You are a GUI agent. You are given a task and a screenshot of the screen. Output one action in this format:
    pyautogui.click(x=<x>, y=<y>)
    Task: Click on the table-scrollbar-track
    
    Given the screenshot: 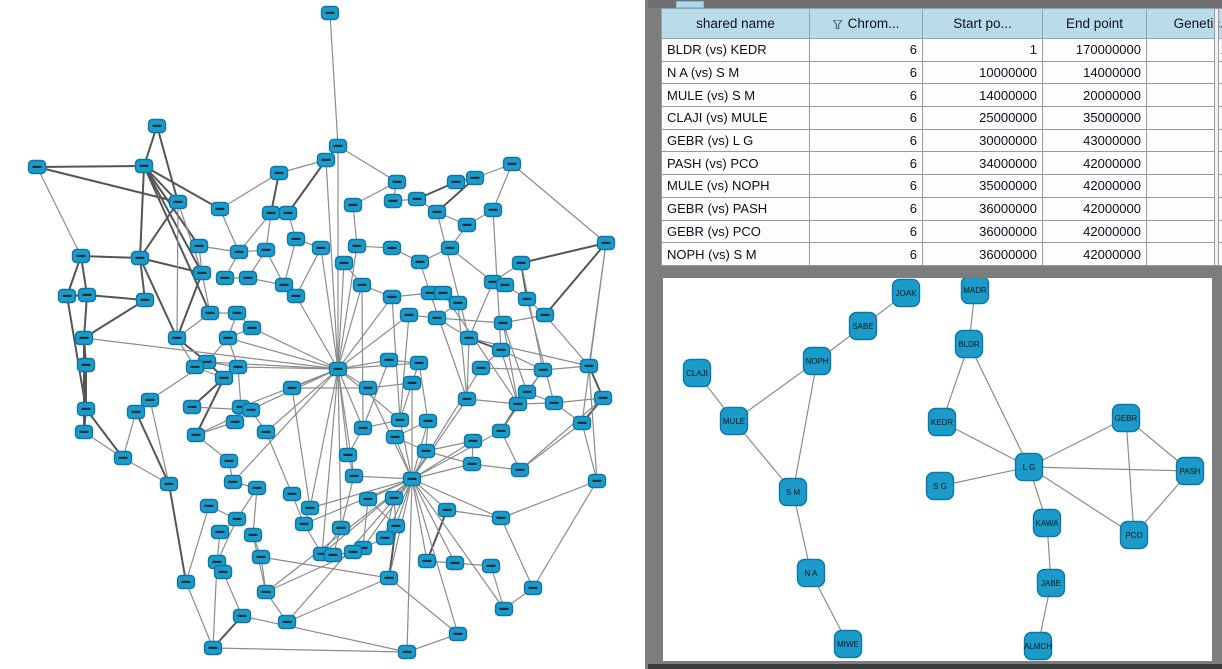 What is the action you would take?
    pyautogui.click(x=1216, y=137)
    